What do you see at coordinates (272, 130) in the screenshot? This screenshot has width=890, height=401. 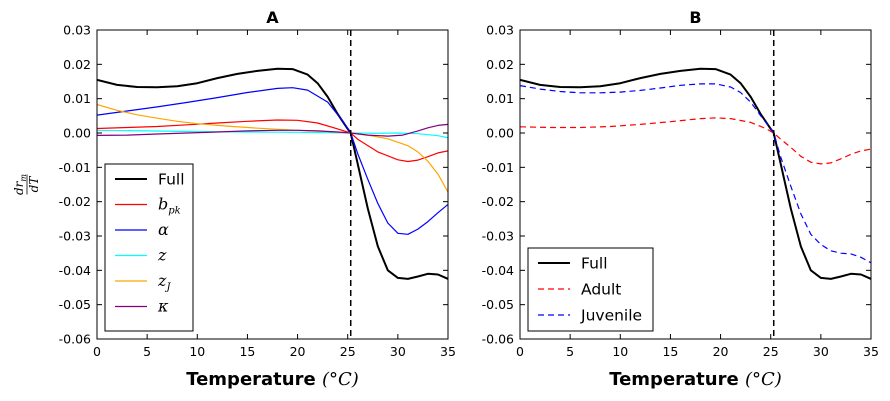 I see `series-line-κ` at bounding box center [272, 130].